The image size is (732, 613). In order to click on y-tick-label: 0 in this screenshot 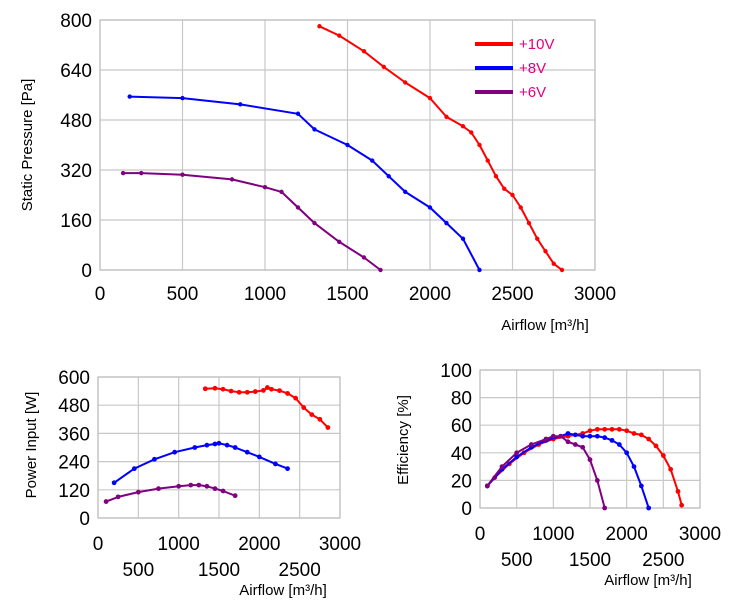, I will do `click(466, 509)`.